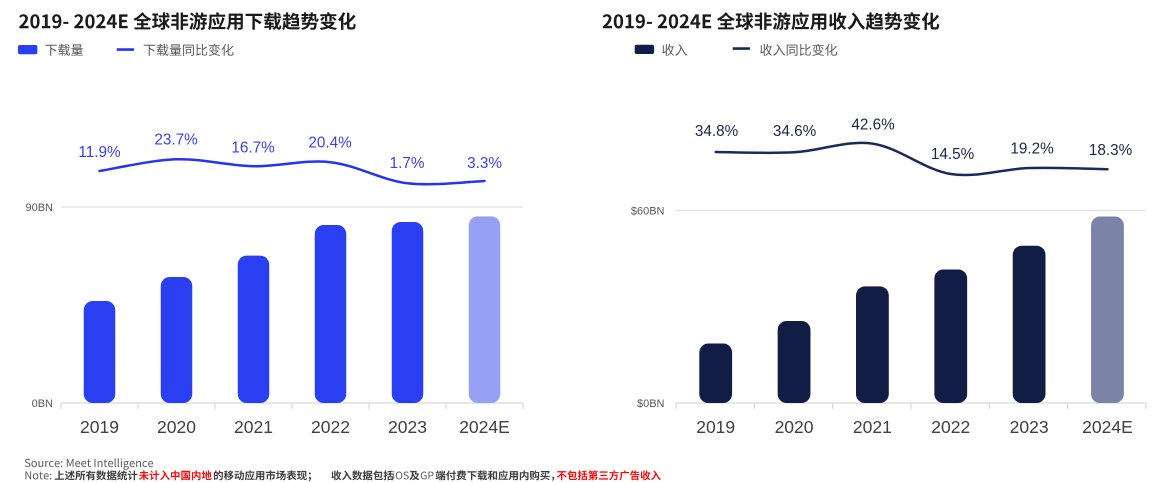  Describe the element at coordinates (99, 152) in the screenshot. I see `svg-text: 11.9%` at that location.